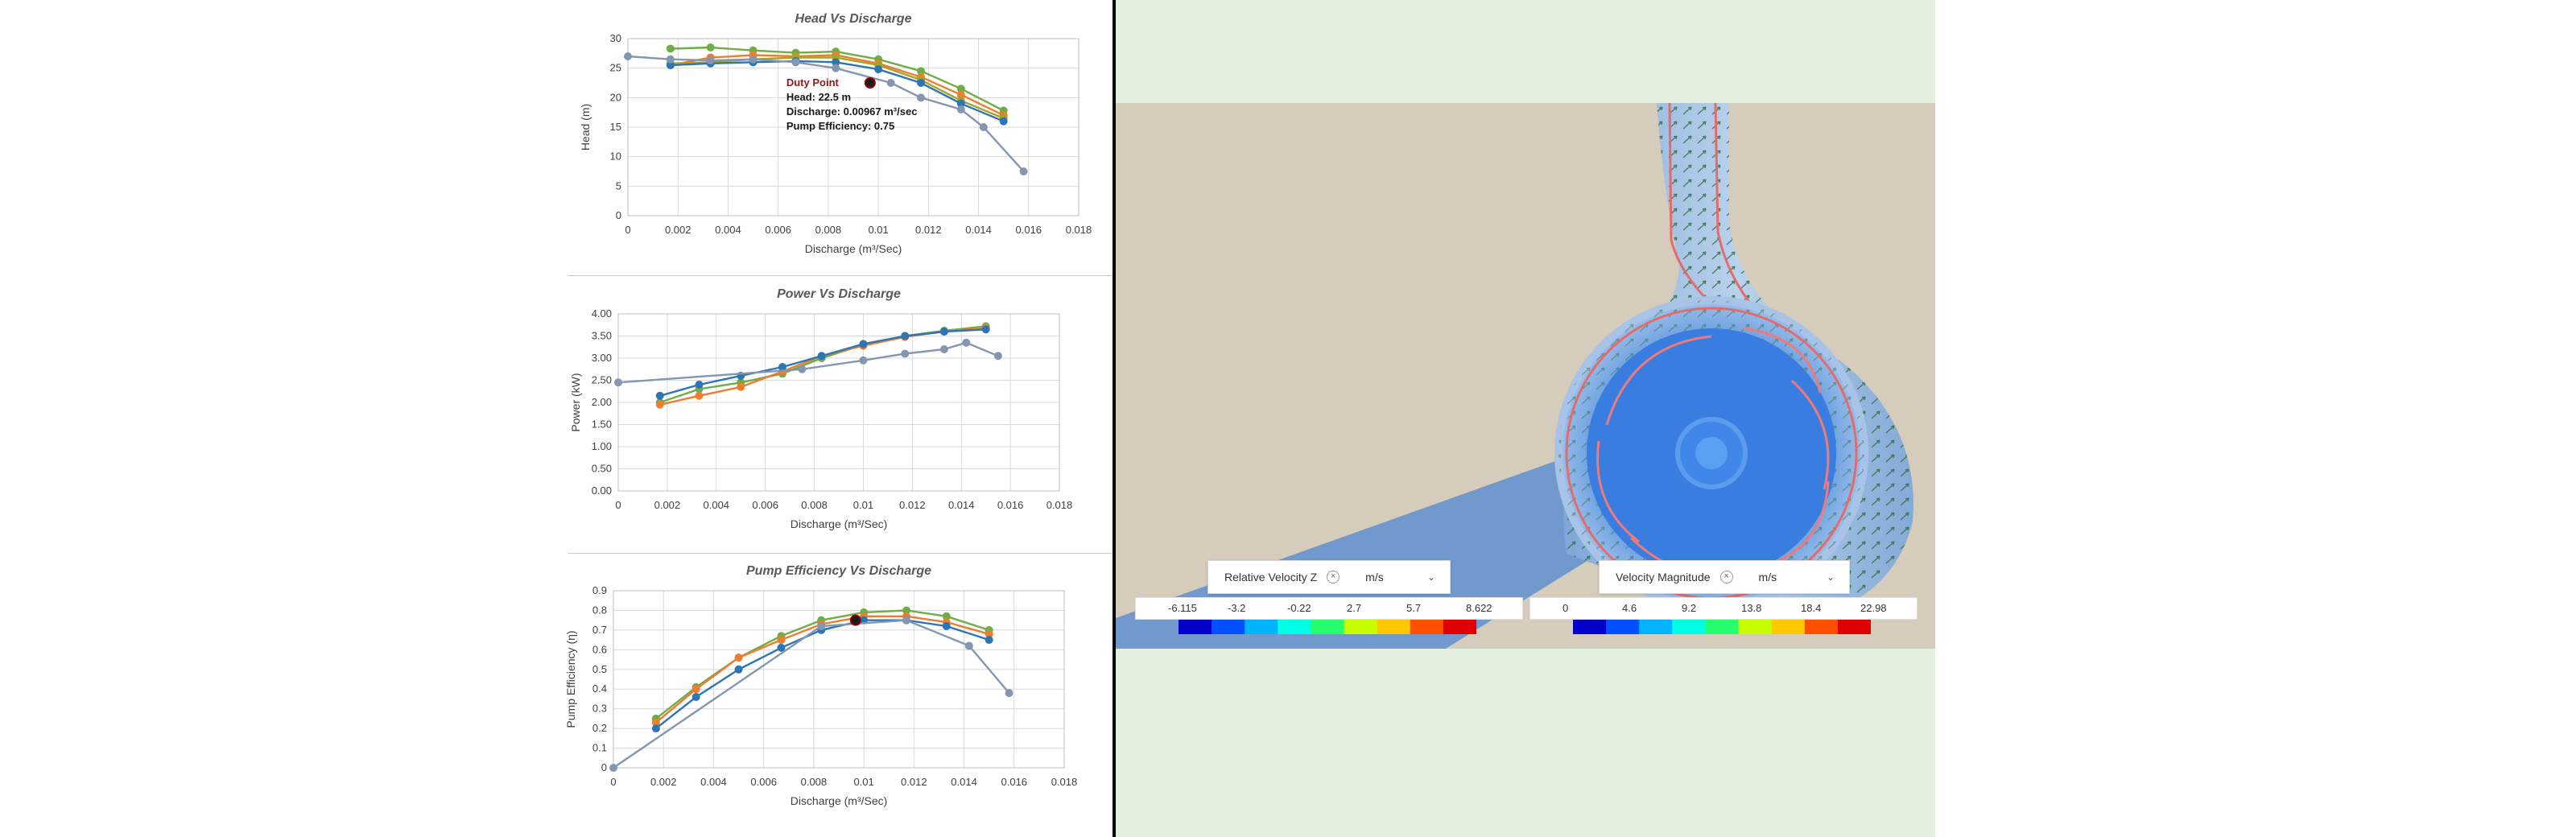  Describe the element at coordinates (978, 230) in the screenshot. I see `x-tick-label: 0.014` at that location.